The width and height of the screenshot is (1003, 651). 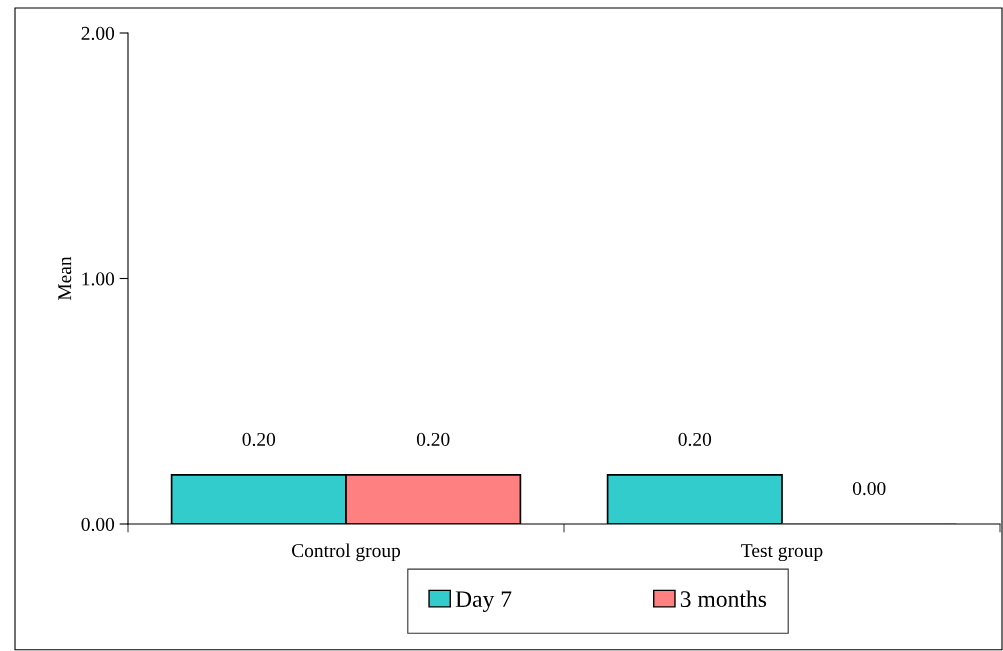 What do you see at coordinates (98, 524) in the screenshot?
I see `y-tick-label: 0.00` at bounding box center [98, 524].